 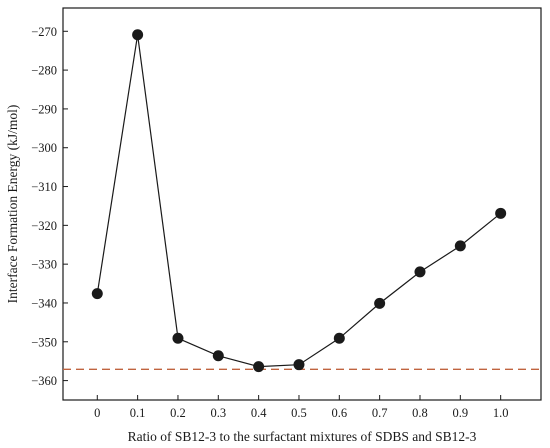 I want to click on x-tick-label: 0.2, so click(x=178, y=413).